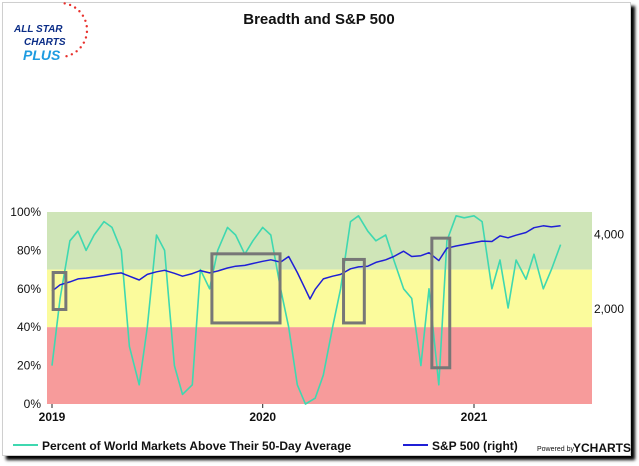  What do you see at coordinates (319, 365) in the screenshot?
I see `zone-red` at bounding box center [319, 365].